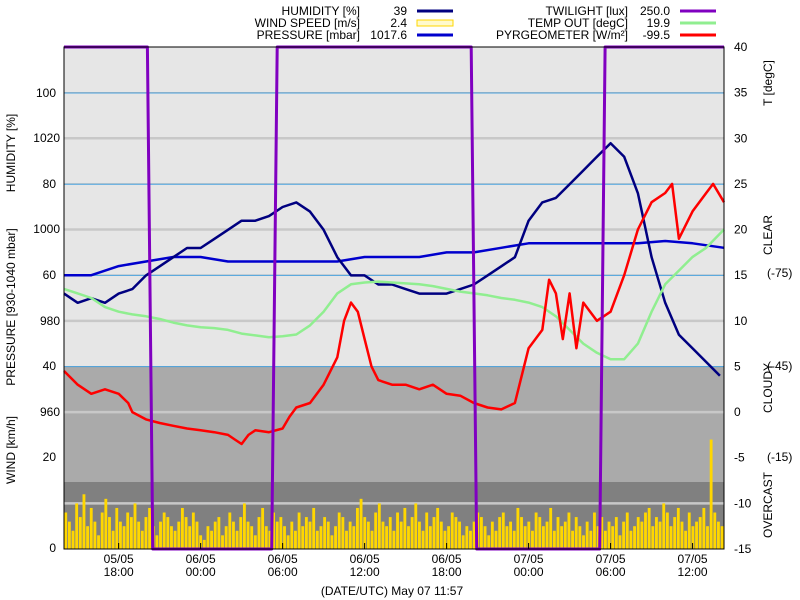 The image size is (800, 600). What do you see at coordinates (741, 184) in the screenshot?
I see `temp-tick-label: 25` at bounding box center [741, 184].